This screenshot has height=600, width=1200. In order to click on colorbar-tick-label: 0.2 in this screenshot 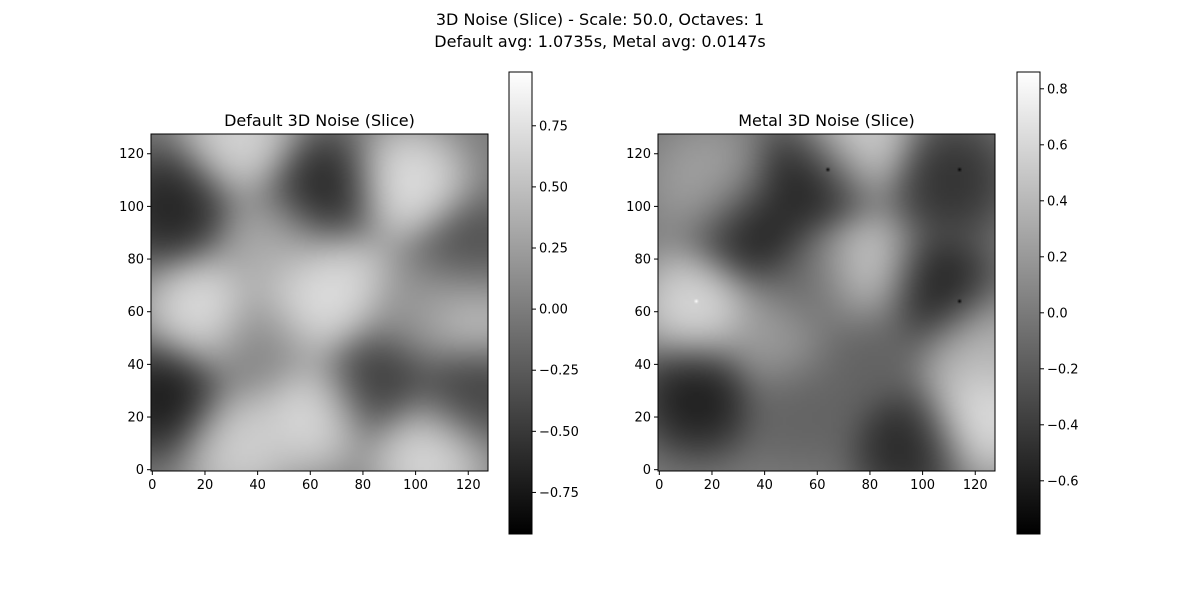, I will do `click(1057, 257)`.